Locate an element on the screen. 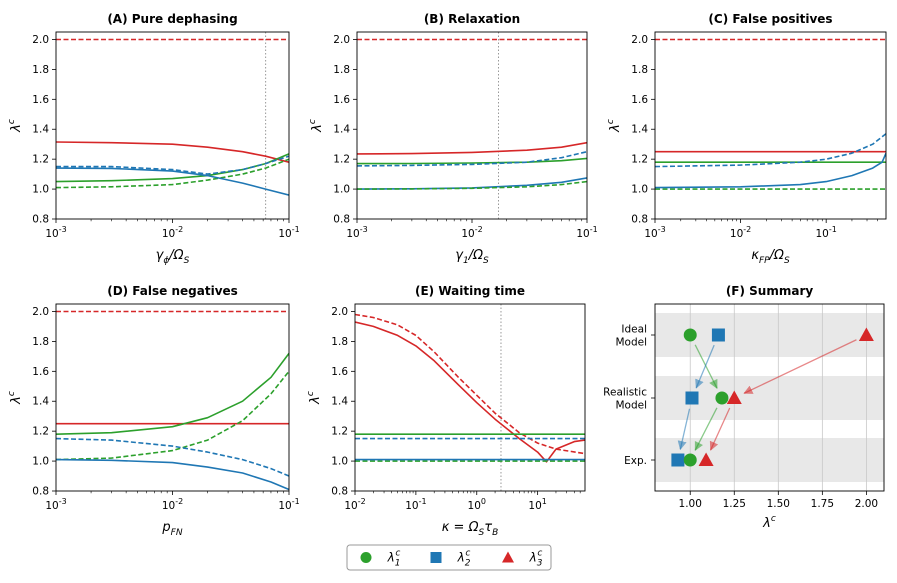 The height and width of the screenshot is (583, 897). legend: λ1c λ2c λ3c is located at coordinates (449, 557).